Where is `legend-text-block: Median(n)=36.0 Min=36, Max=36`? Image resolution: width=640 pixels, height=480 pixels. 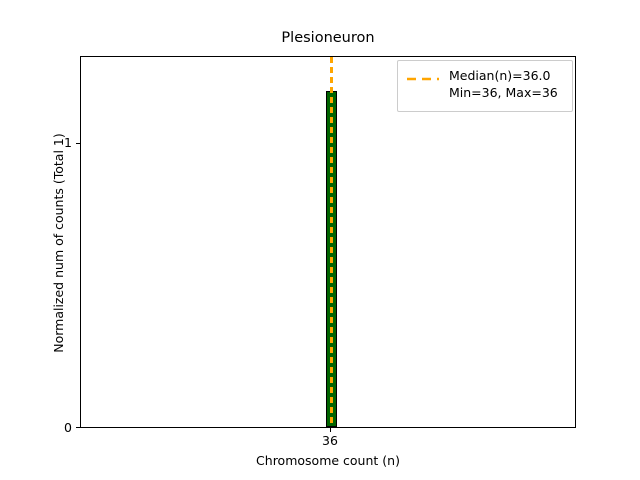 legend-text-block: Median(n)=36.0 Min=36, Max=36 is located at coordinates (503, 84).